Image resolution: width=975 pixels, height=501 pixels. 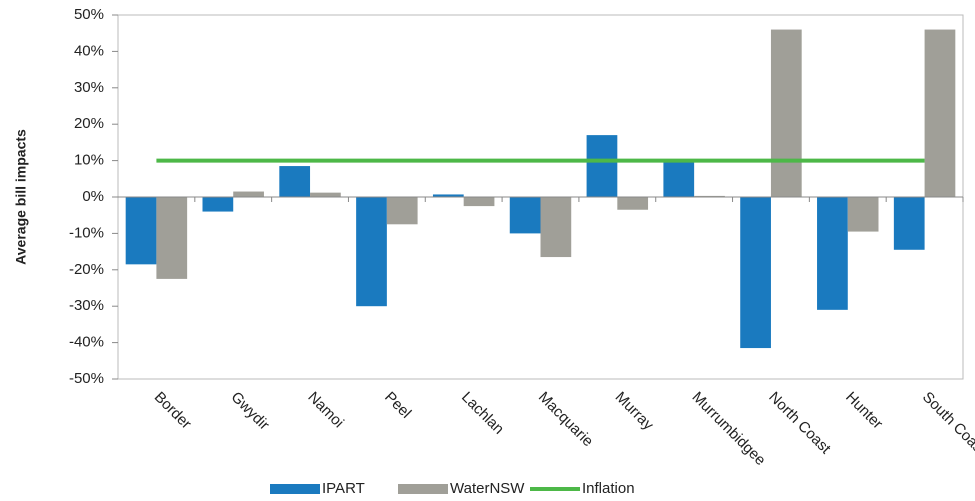 I want to click on legend-label: IPART, so click(x=343, y=488).